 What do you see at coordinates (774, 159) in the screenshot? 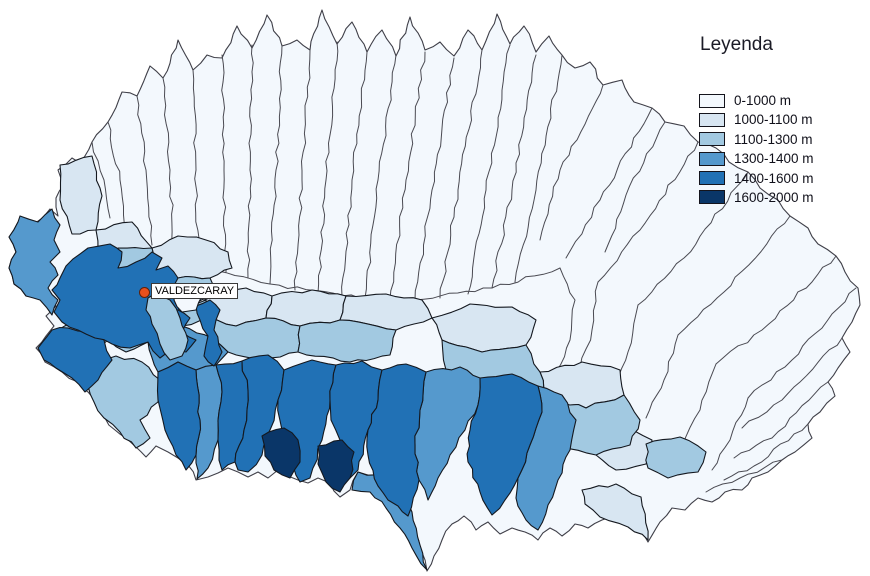
I see `legend-item-label: 1300-1400 m` at bounding box center [774, 159].